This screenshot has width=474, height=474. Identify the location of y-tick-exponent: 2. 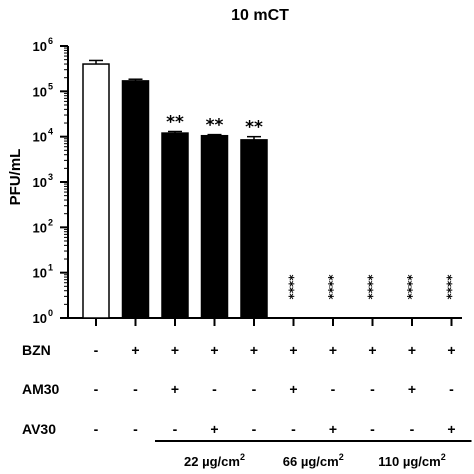
(50, 222).